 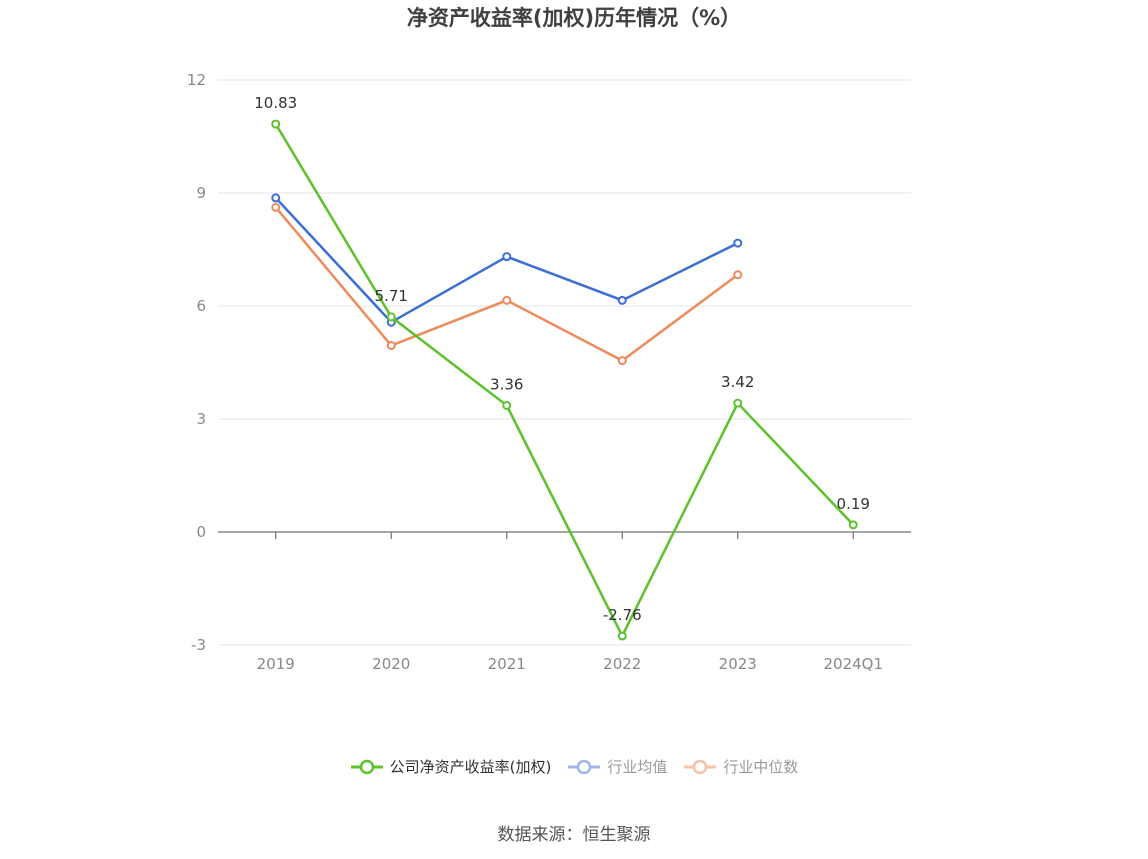 What do you see at coordinates (391, 664) in the screenshot?
I see `x-tick-label: 2020` at bounding box center [391, 664].